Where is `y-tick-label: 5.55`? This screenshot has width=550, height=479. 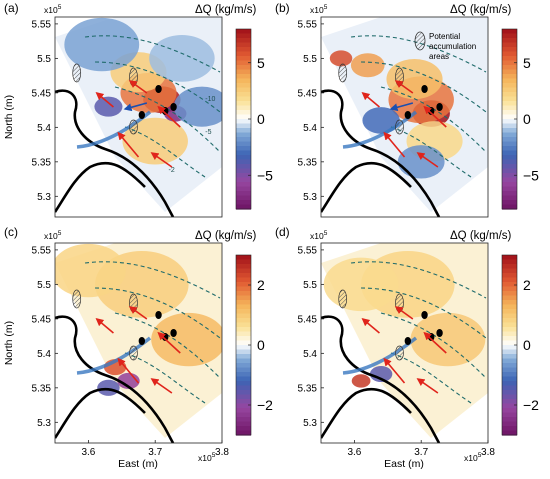 y-tick-label: 5.55 is located at coordinates (42, 250).